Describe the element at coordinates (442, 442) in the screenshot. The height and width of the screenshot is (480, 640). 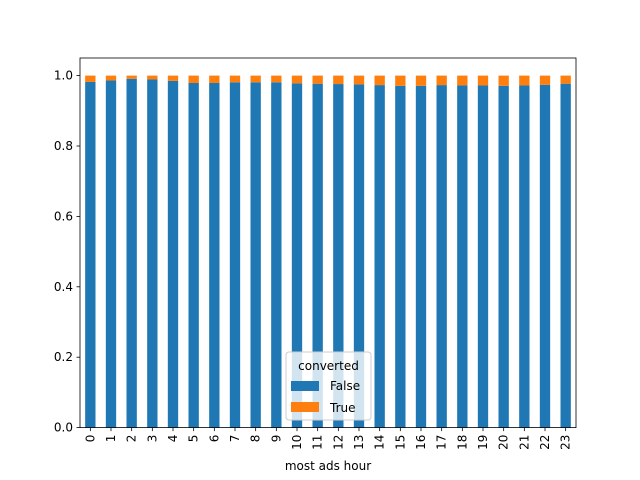
I see `x-tick-label: 17` at that location.